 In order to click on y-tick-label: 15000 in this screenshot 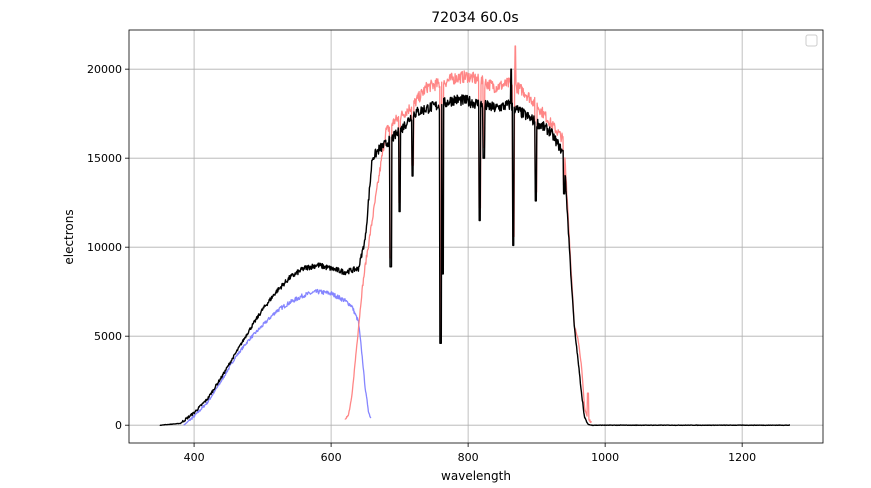, I will do `click(104, 158)`.